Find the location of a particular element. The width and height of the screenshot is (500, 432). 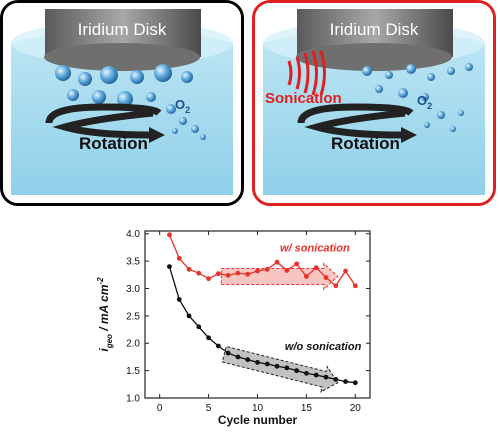

x-tick-label: 20 is located at coordinates (356, 408).